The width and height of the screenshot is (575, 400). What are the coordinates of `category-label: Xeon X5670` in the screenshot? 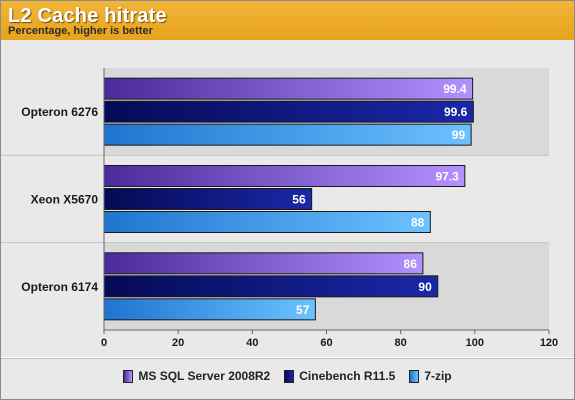 It's located at (65, 200).